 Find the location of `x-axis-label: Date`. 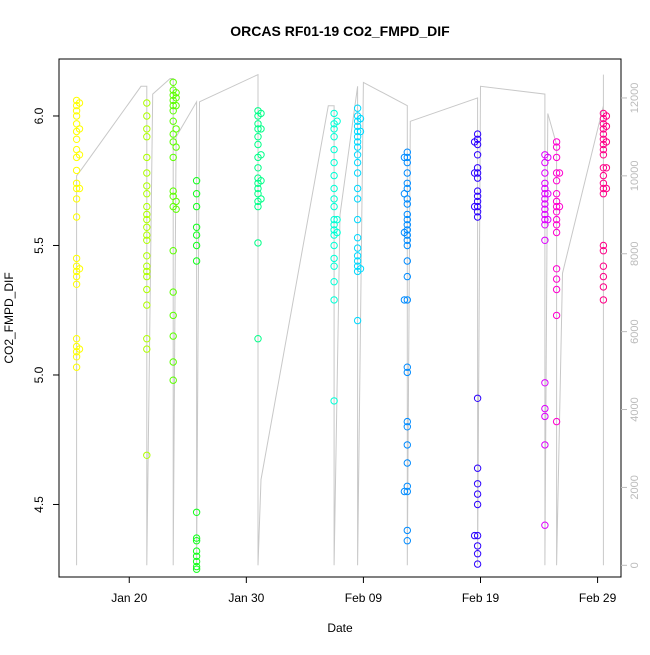

x-axis-label: Date is located at coordinates (340, 628).